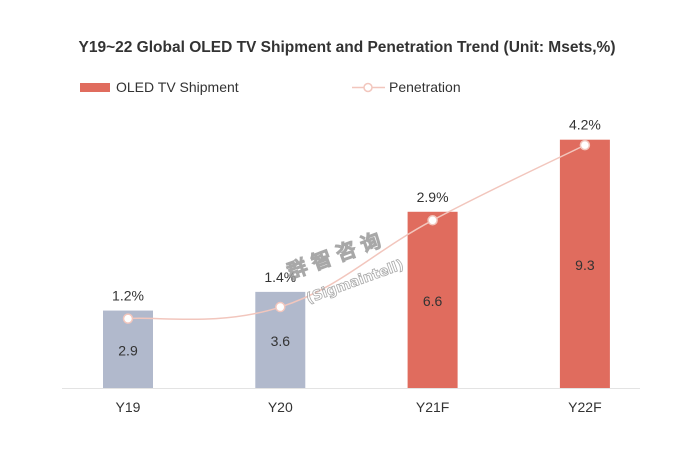 This screenshot has height=453, width=694. Describe the element at coordinates (368, 87) in the screenshot. I see `legend-marker-penetration` at that location.